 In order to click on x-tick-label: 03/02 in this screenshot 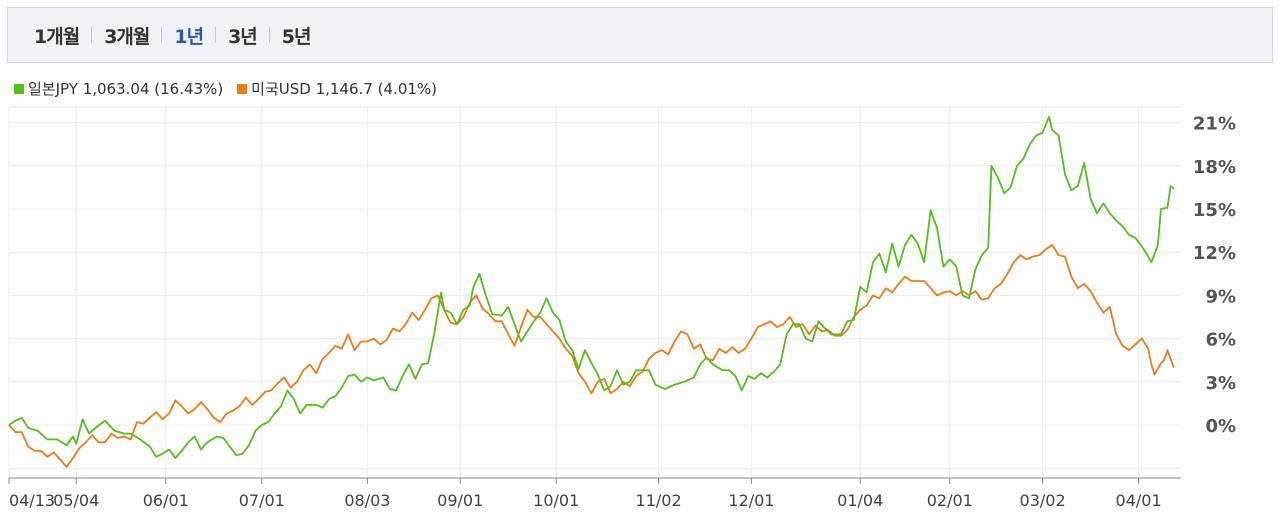, I will do `click(1043, 500)`.